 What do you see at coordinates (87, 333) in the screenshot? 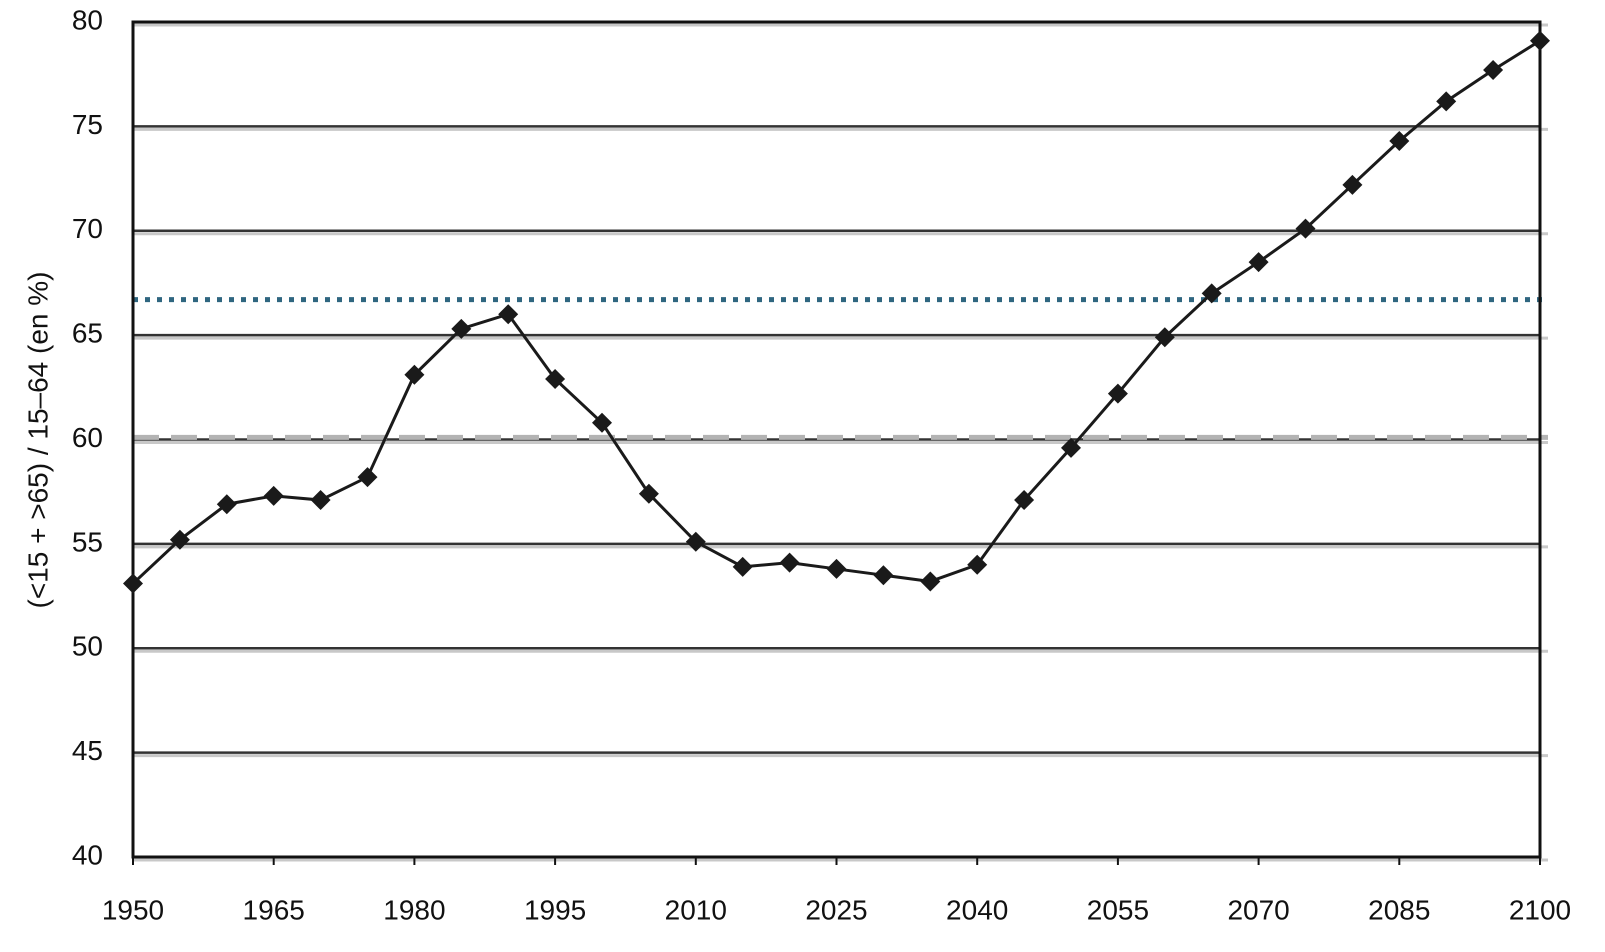
I see `y-tick-label: 65` at bounding box center [87, 333].